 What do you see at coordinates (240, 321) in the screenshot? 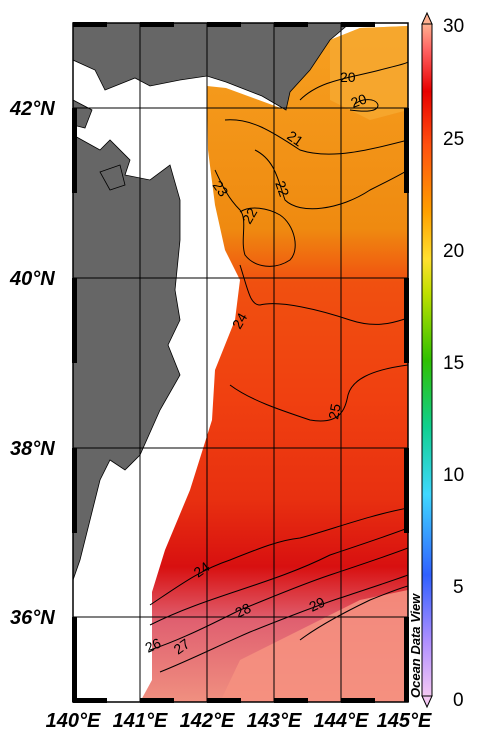
I see `contour-label: 24` at bounding box center [240, 321].